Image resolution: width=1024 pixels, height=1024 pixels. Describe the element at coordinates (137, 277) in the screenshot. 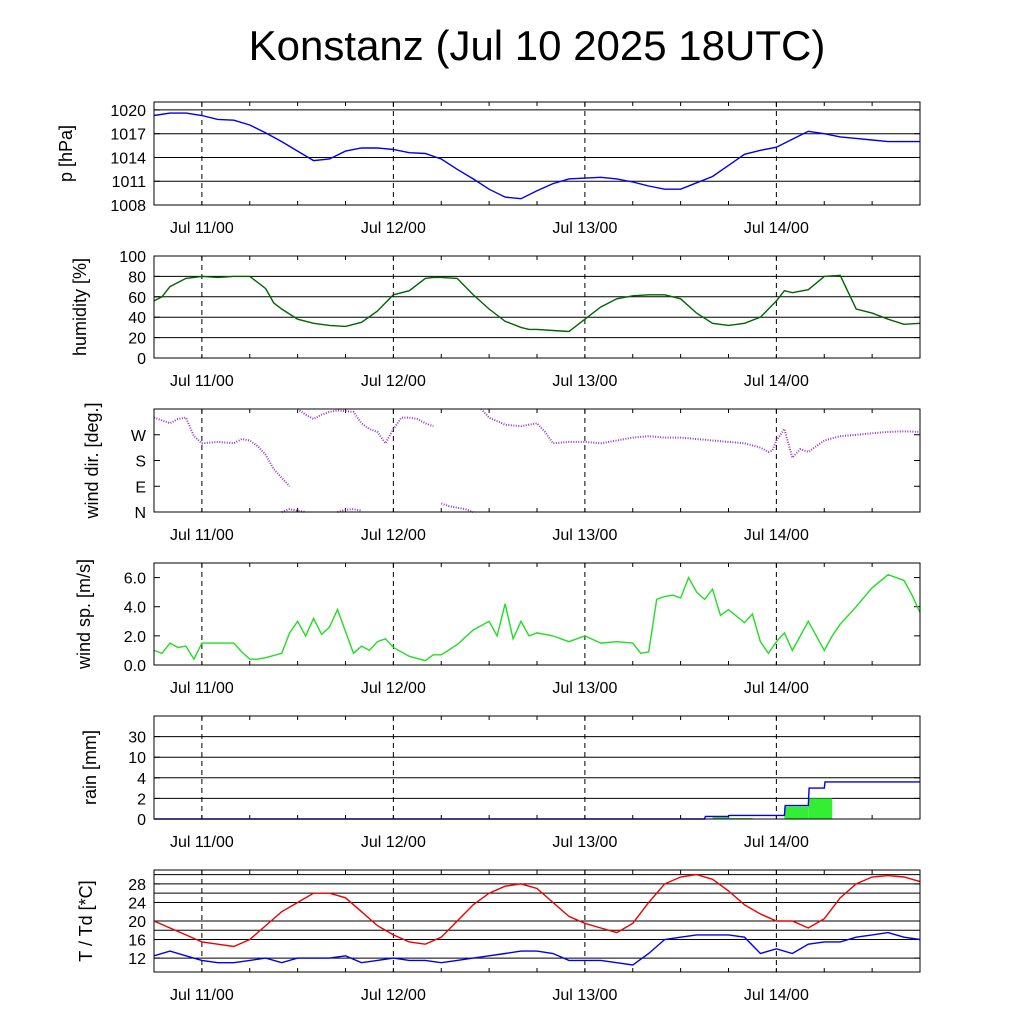

I see `y-tick-label: 80` at that location.